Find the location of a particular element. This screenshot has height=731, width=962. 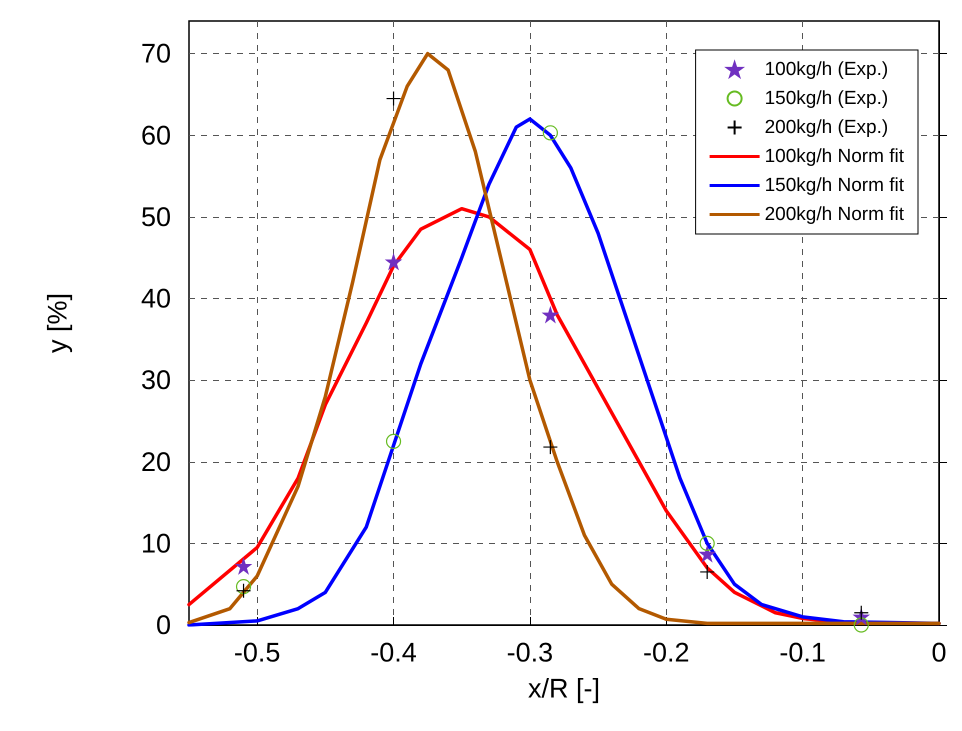

legend-label: 100kg/h Norm fit is located at coordinates (834, 156).